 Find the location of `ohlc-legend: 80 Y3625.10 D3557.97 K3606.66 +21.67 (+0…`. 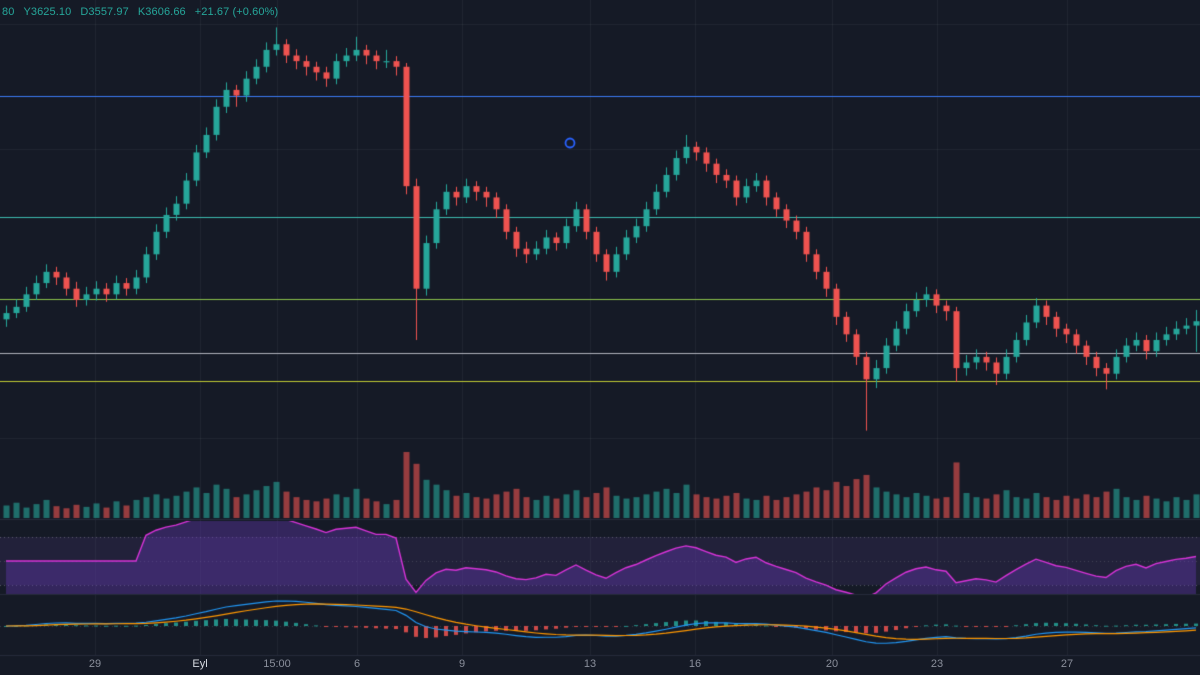

ohlc-legend: 80 Y3625.10 D3557.97 K3606.66 +21.67 (+0… is located at coordinates (140, 12).